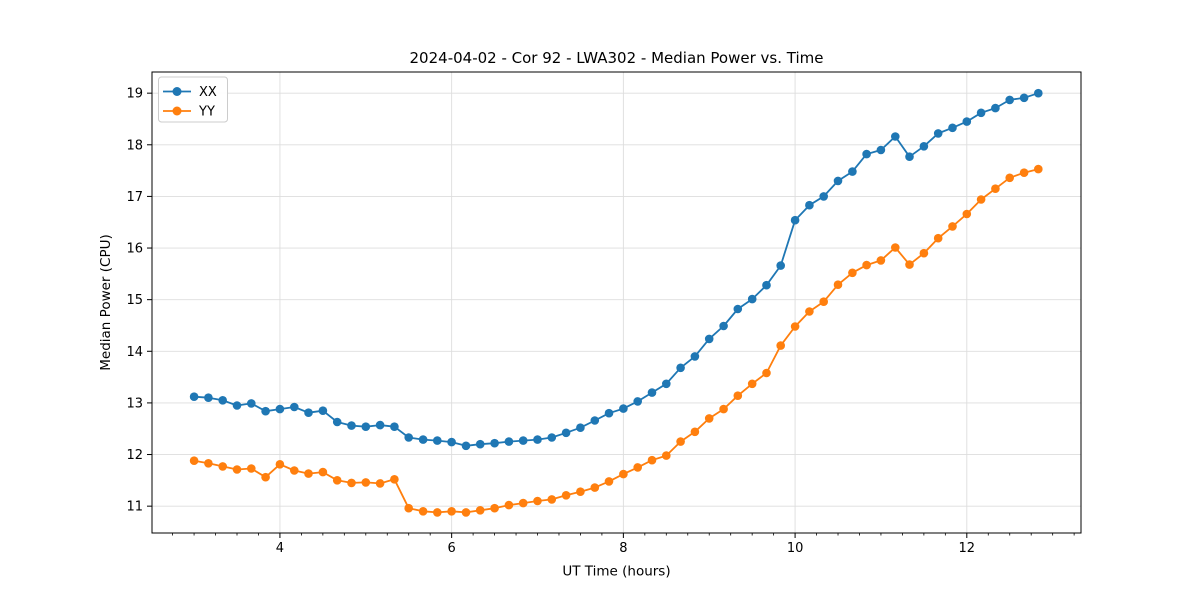 The width and height of the screenshot is (1200, 604). I want to click on x-axis-label: UT Time (hours), so click(616, 572).